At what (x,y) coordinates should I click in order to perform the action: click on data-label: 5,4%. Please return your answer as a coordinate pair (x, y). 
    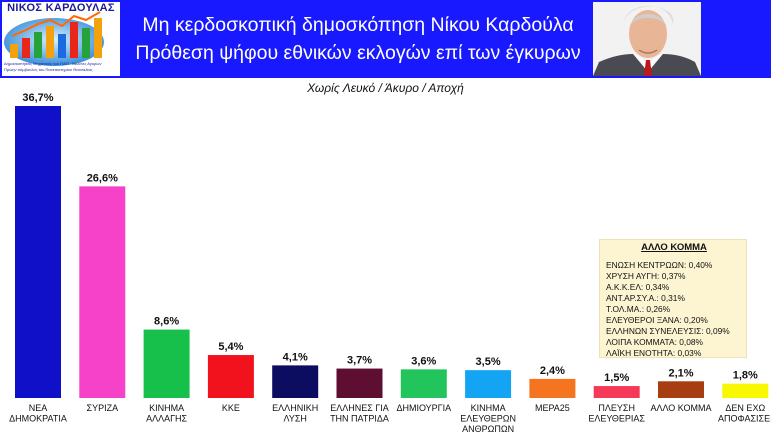
    Looking at the image, I should click on (230, 347).